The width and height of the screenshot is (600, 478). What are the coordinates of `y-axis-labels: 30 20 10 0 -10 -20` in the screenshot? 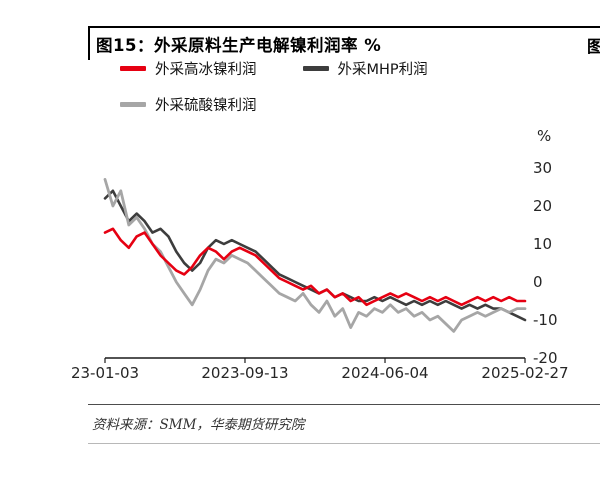 It's located at (550, 263).